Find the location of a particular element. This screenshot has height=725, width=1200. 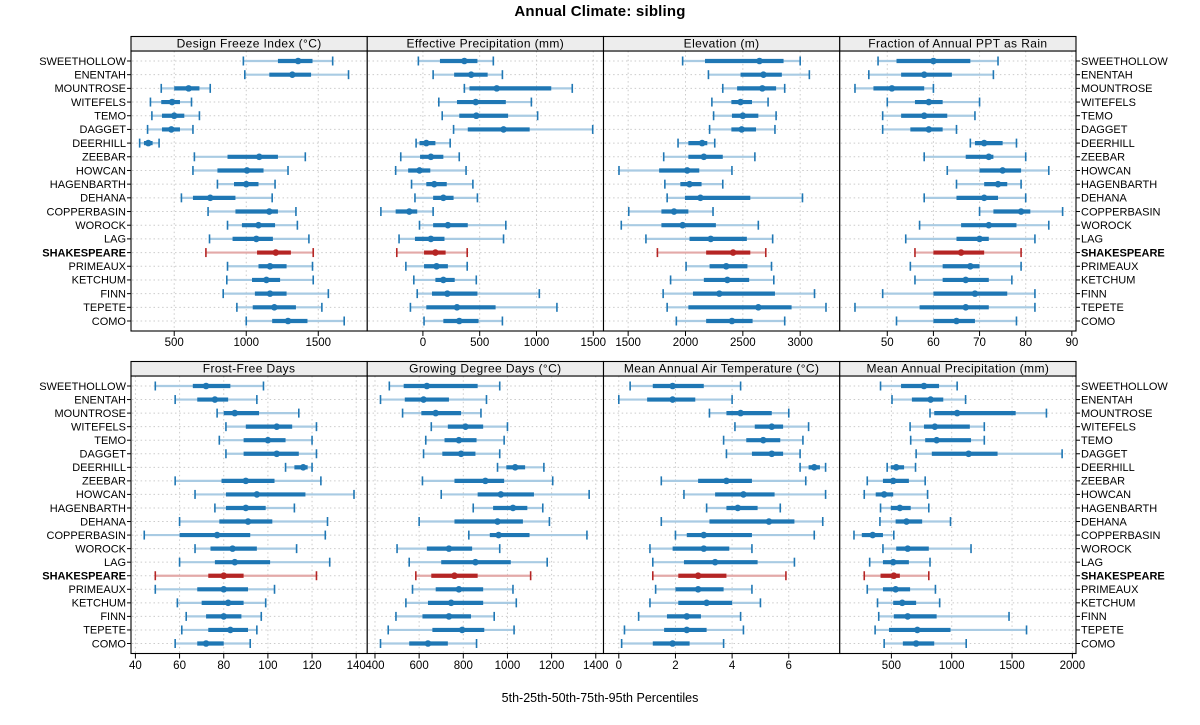

panel-strip-title: Growing Degree Days (°C) is located at coordinates (485, 369).